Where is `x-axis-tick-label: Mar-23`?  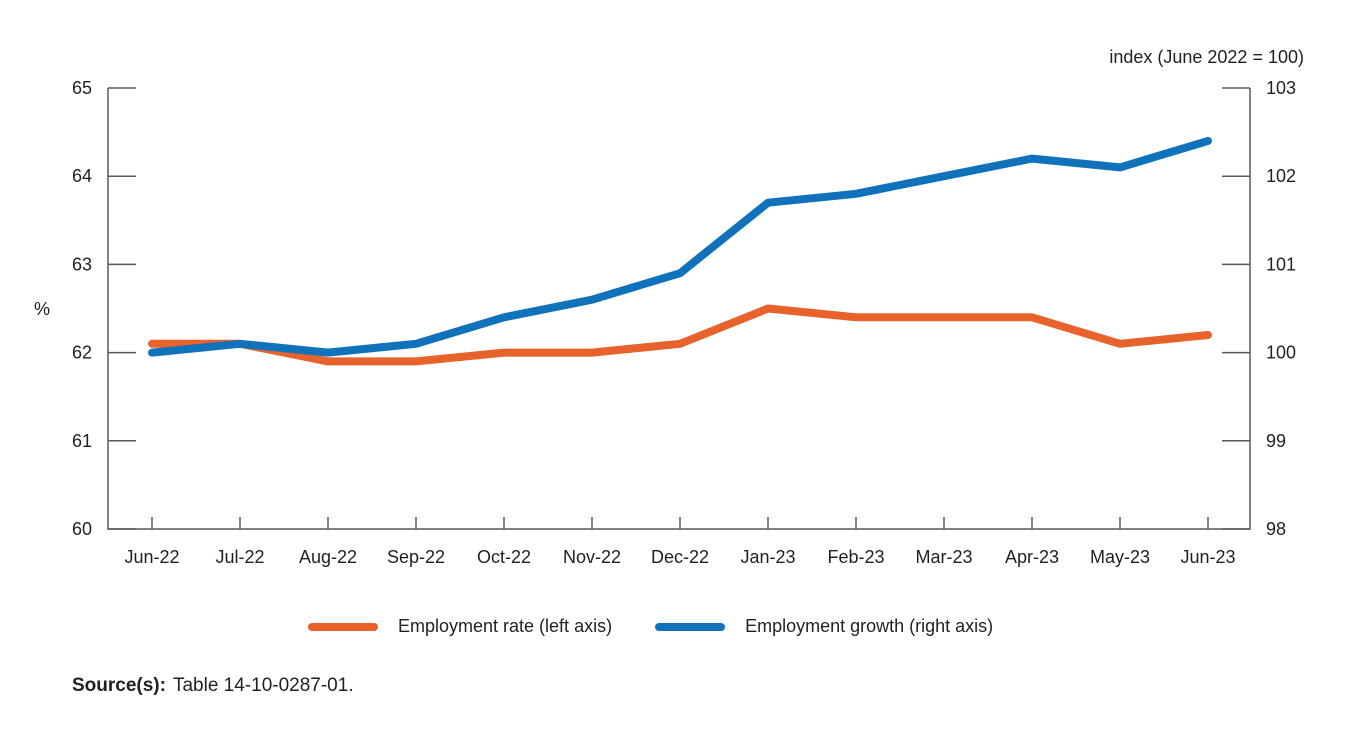 x-axis-tick-label: Mar-23 is located at coordinates (943, 557).